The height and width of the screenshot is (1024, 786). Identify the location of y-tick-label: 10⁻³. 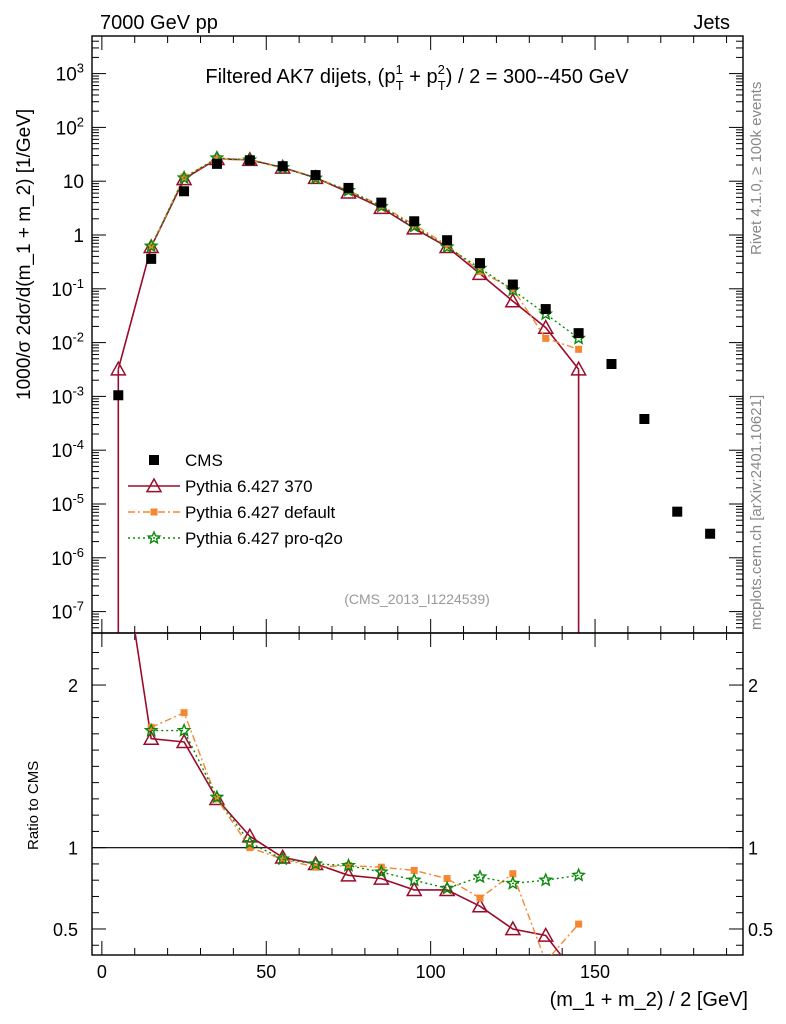
(67, 395).